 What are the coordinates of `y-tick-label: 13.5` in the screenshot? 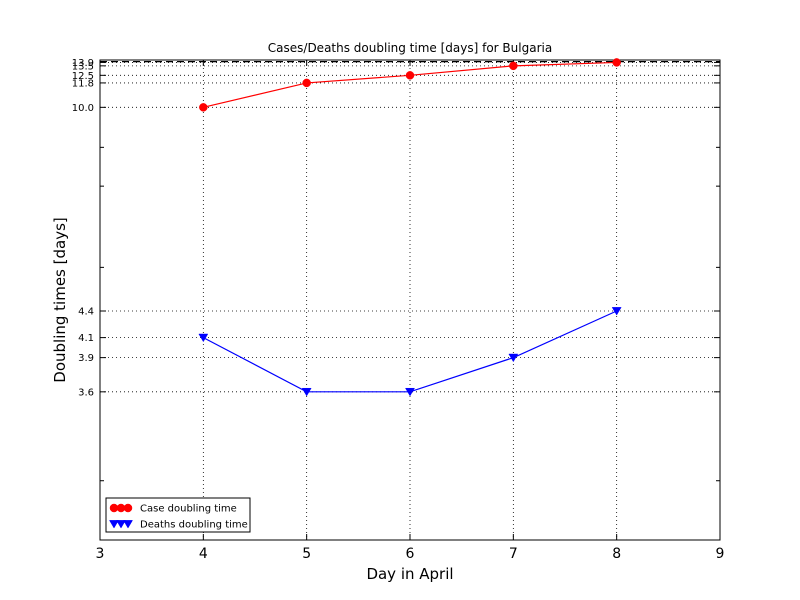 It's located at (83, 66).